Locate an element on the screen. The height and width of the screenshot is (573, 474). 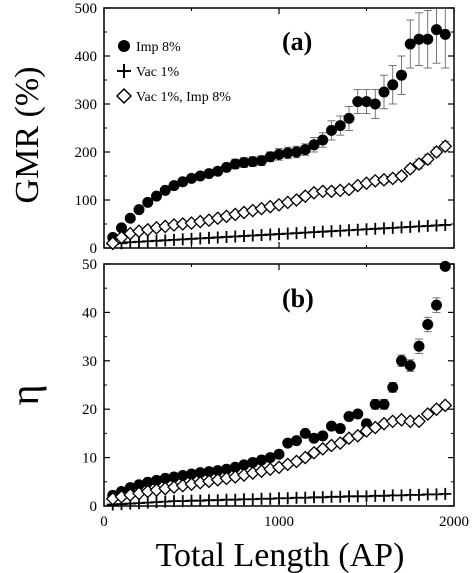
y-tick-label-b: 30 is located at coordinates (89, 362).